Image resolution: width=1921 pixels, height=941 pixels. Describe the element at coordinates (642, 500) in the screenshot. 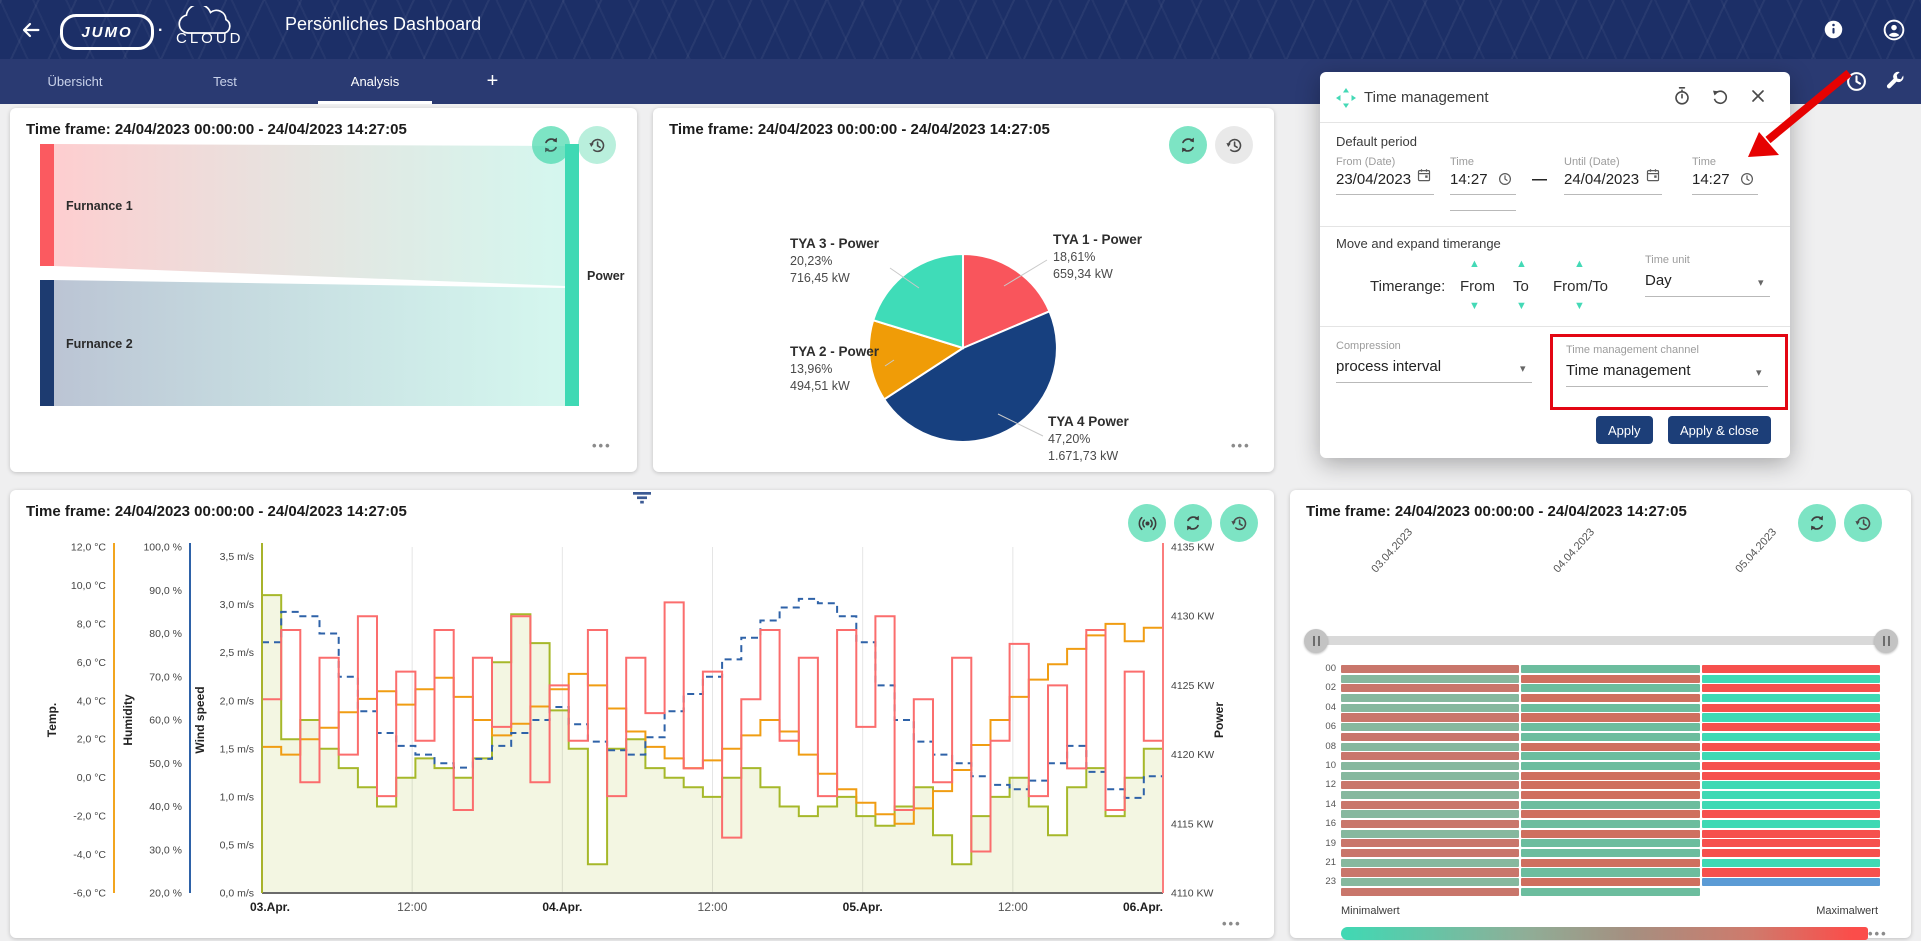

I see `filter-icon` at that location.